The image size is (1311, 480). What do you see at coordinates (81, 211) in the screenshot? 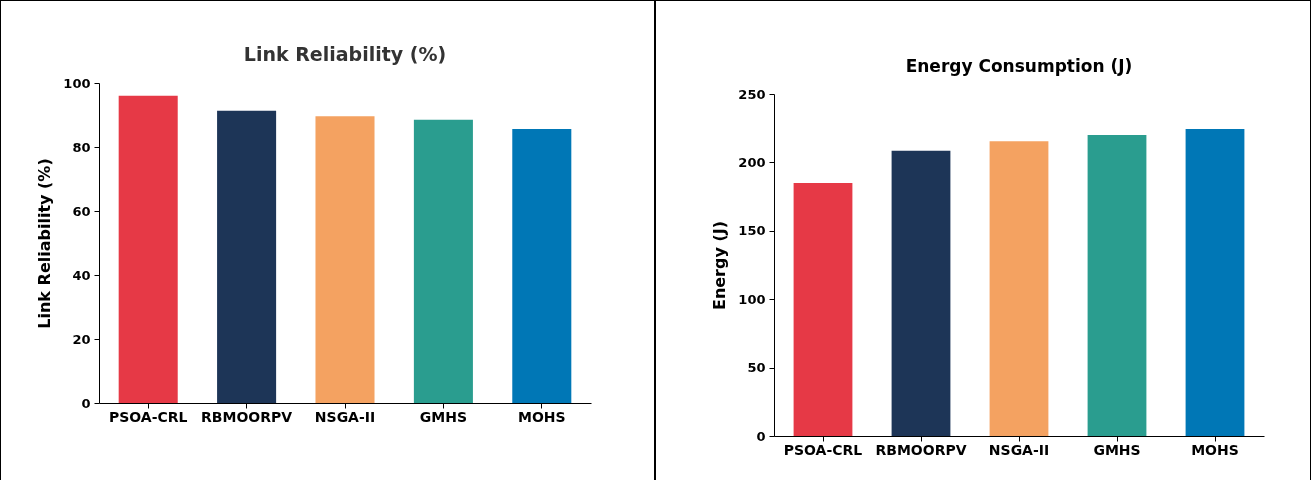
I see `y-tick-label: 60` at bounding box center [81, 211].